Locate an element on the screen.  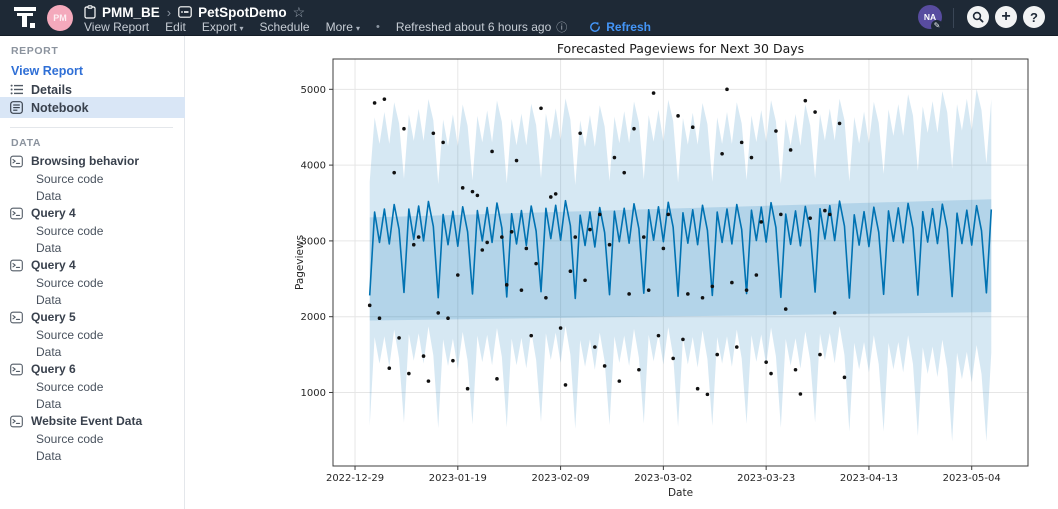
refresh-label: Refresh is located at coordinates (628, 26).